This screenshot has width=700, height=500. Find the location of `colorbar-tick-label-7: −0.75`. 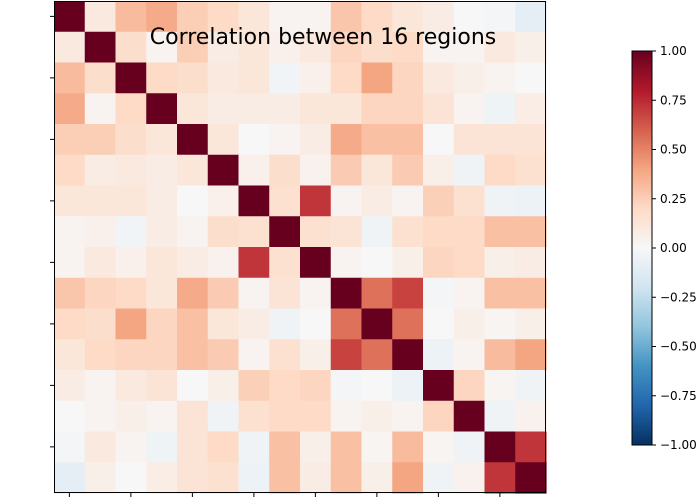

colorbar-tick-label-7: −0.75 is located at coordinates (678, 396).